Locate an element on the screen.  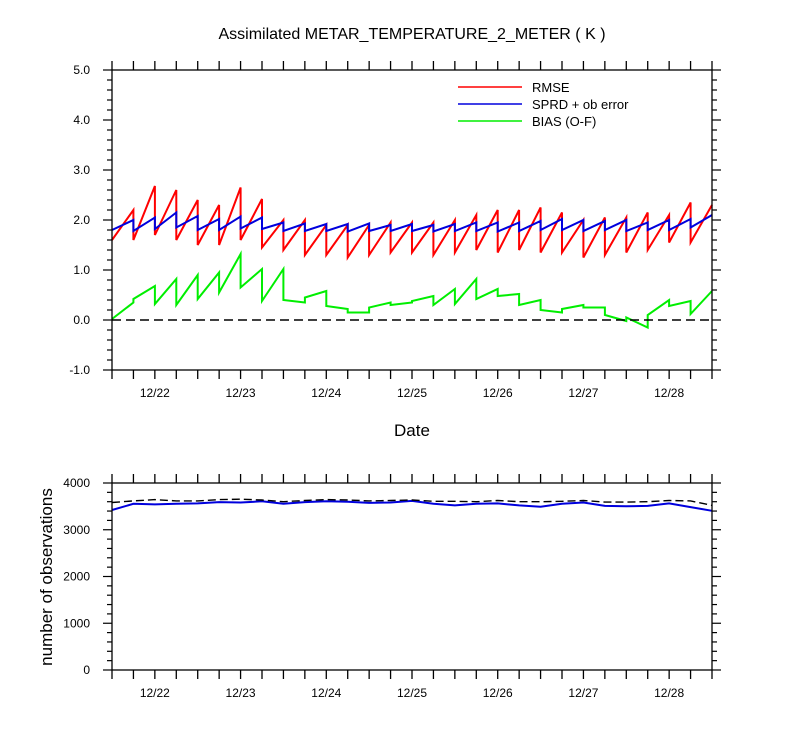
y-tick-label: 3.0 is located at coordinates (81, 170).